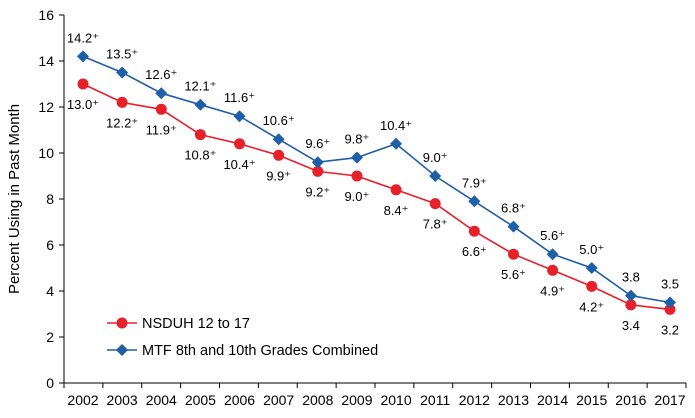 This screenshot has height=418, width=695. I want to click on x-tick-label: 2007, so click(278, 400).